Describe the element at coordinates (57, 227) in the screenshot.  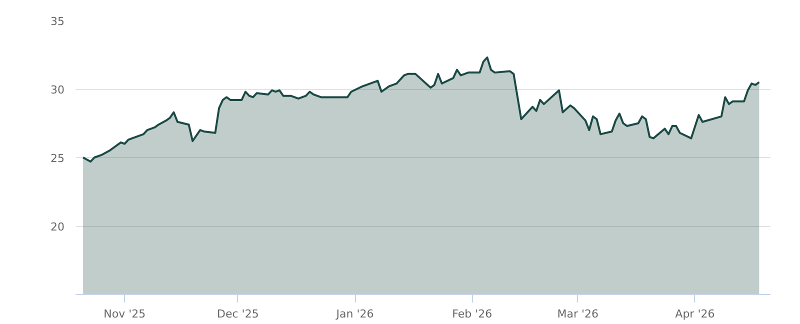
I see `y-tick-label: 20` at that location.